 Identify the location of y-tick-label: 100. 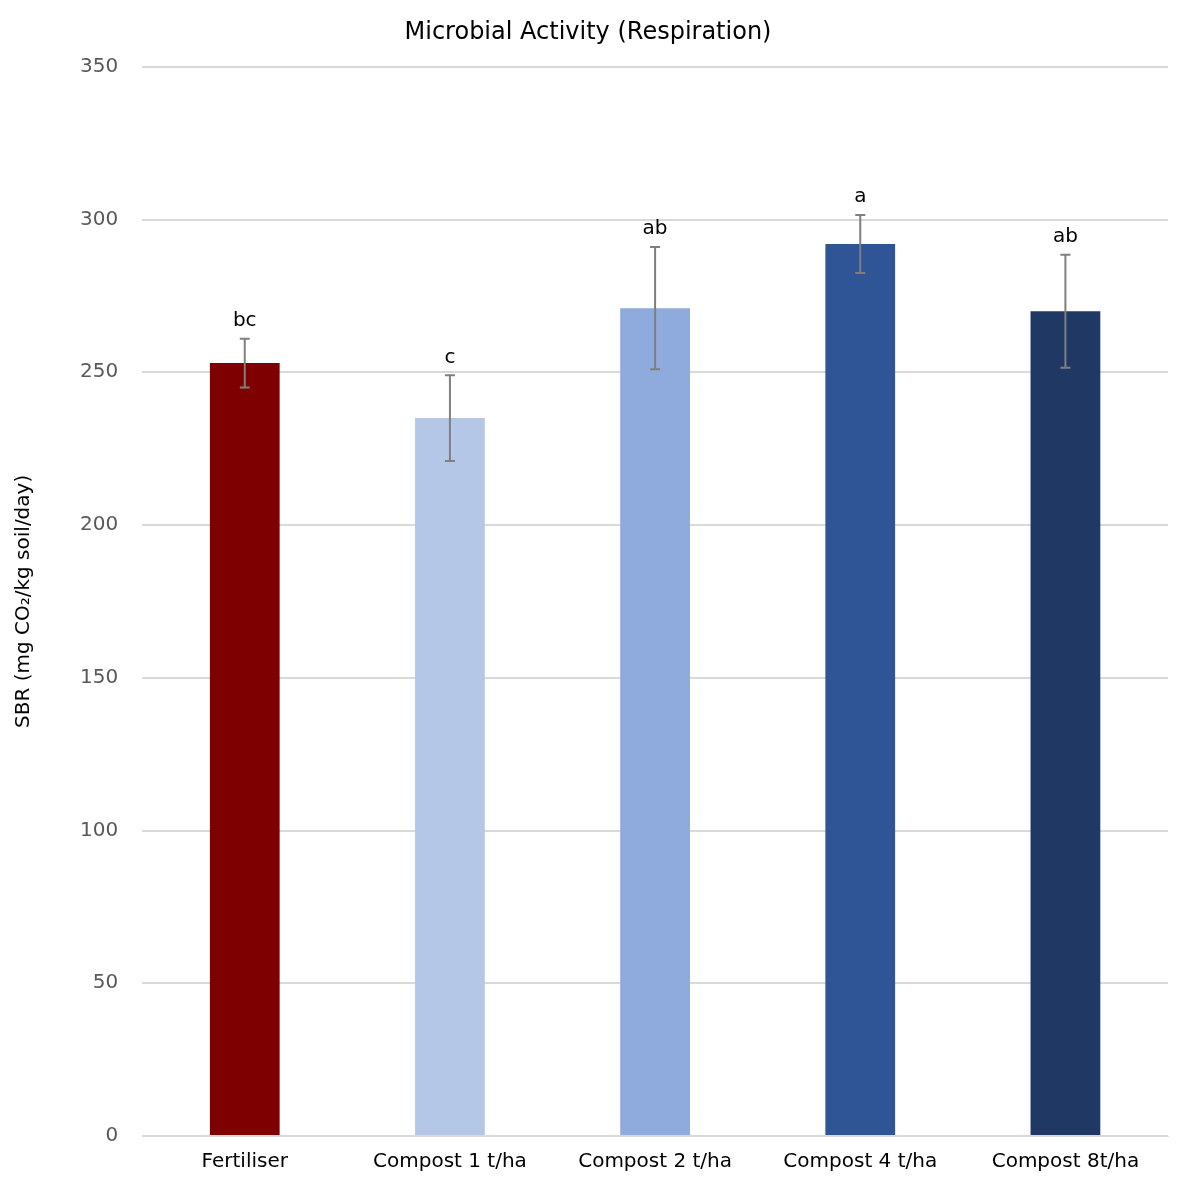
(99, 828).